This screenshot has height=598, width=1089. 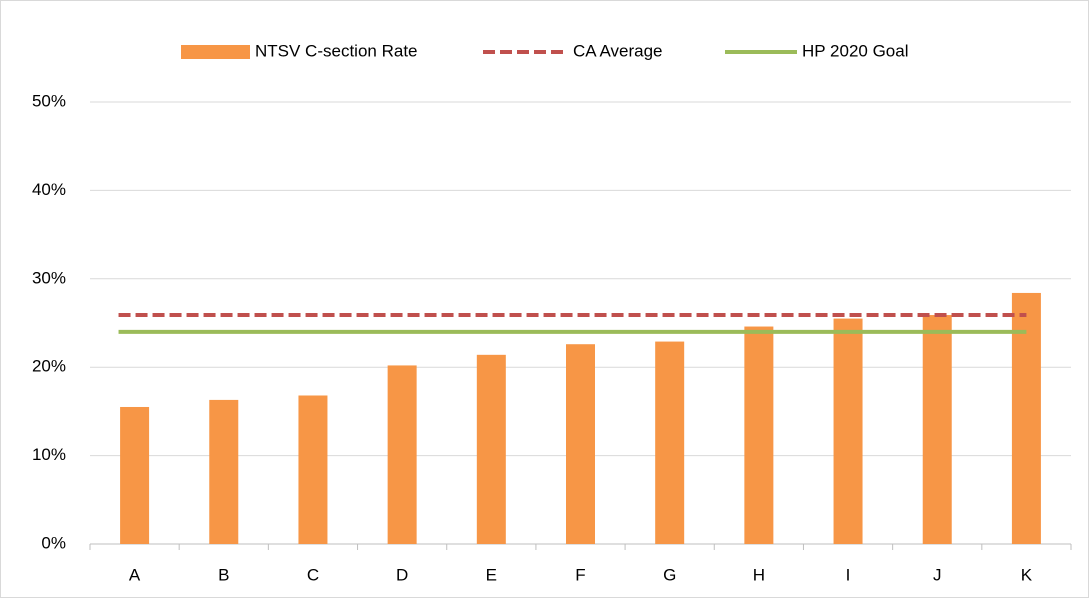 I want to click on legend-swatch, so click(x=215, y=52).